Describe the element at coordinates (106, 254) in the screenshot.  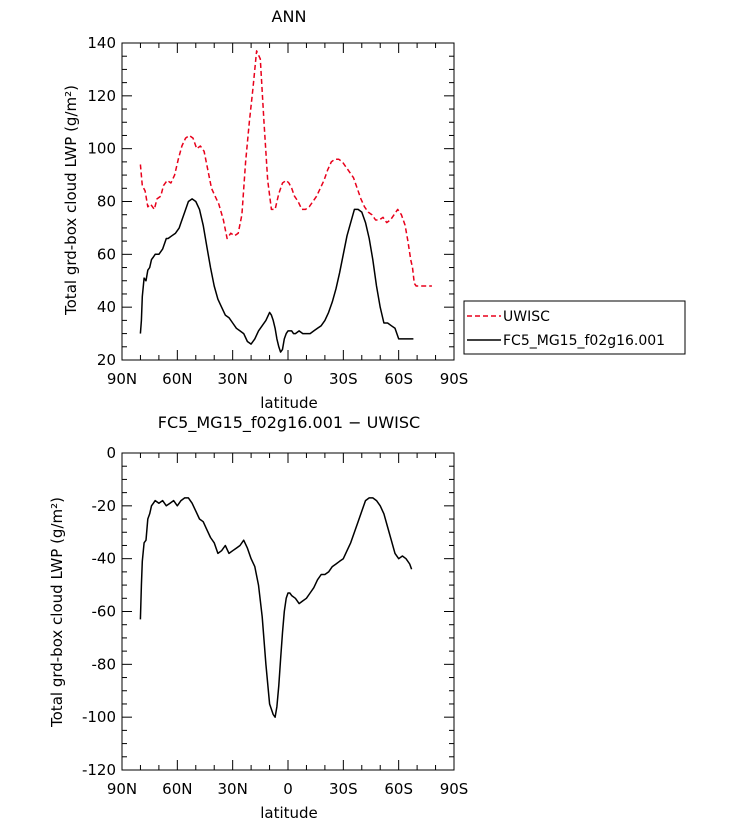
I see `y-tick-label: 60` at that location.